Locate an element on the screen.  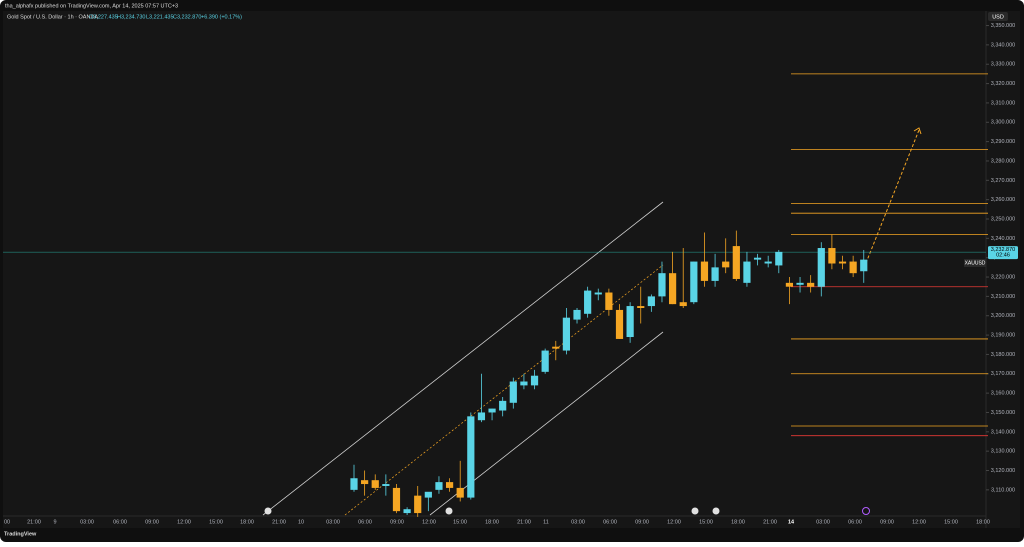
x-tick-label: 10 is located at coordinates (301, 522).